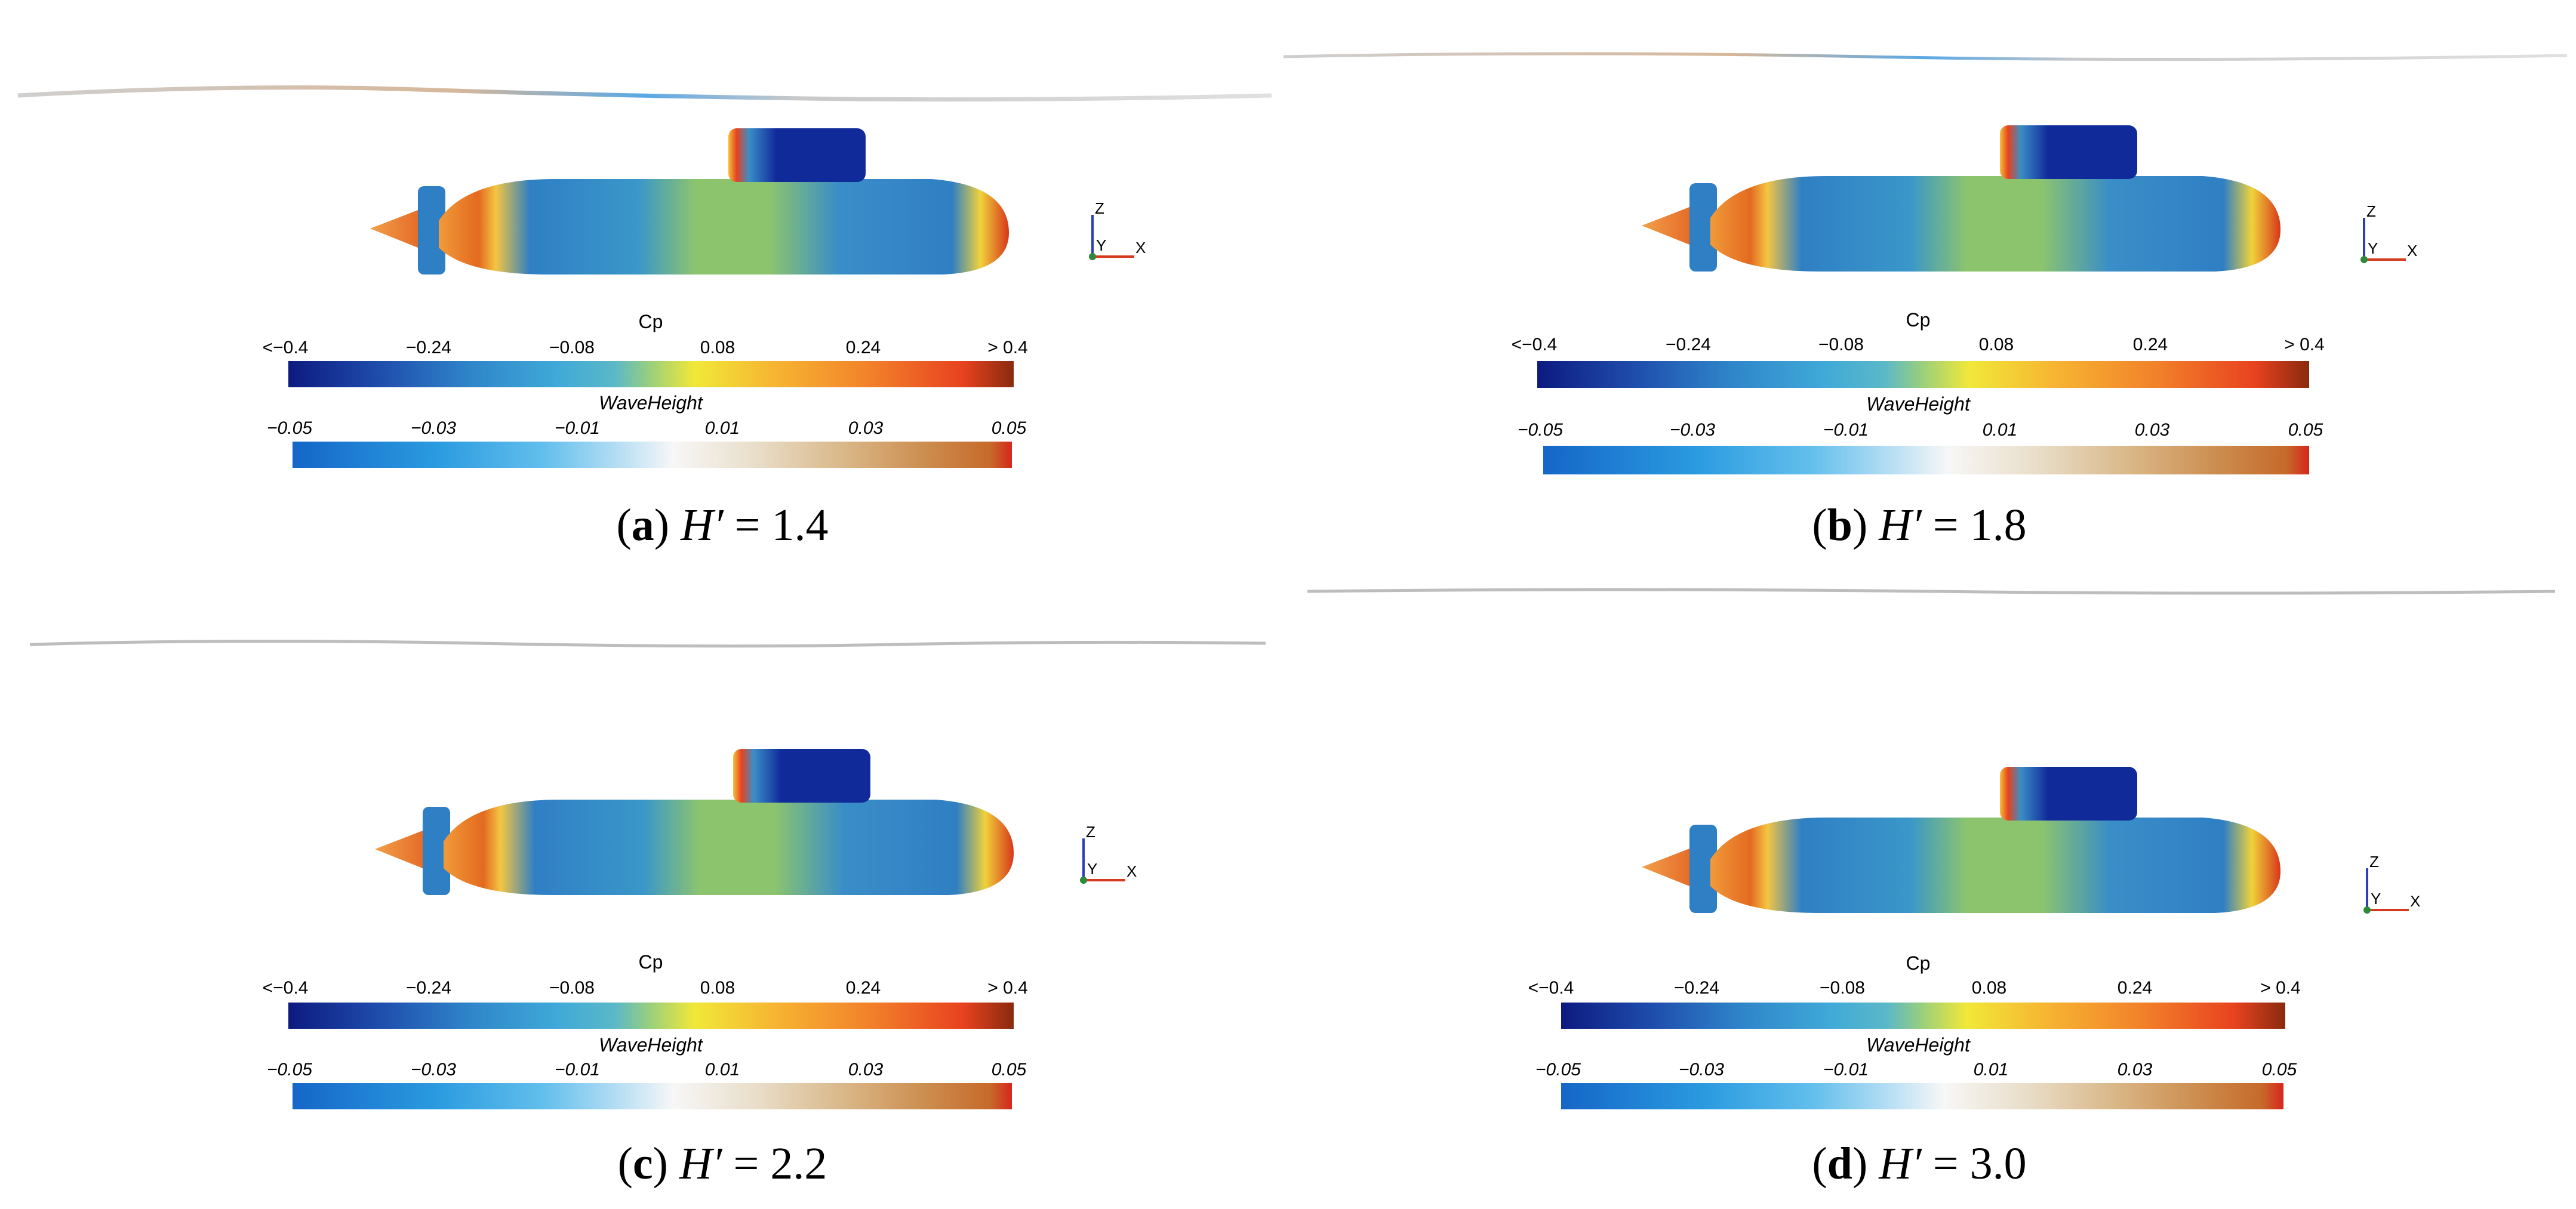  I want to click on water-surface-lower, so click(1931, 592).